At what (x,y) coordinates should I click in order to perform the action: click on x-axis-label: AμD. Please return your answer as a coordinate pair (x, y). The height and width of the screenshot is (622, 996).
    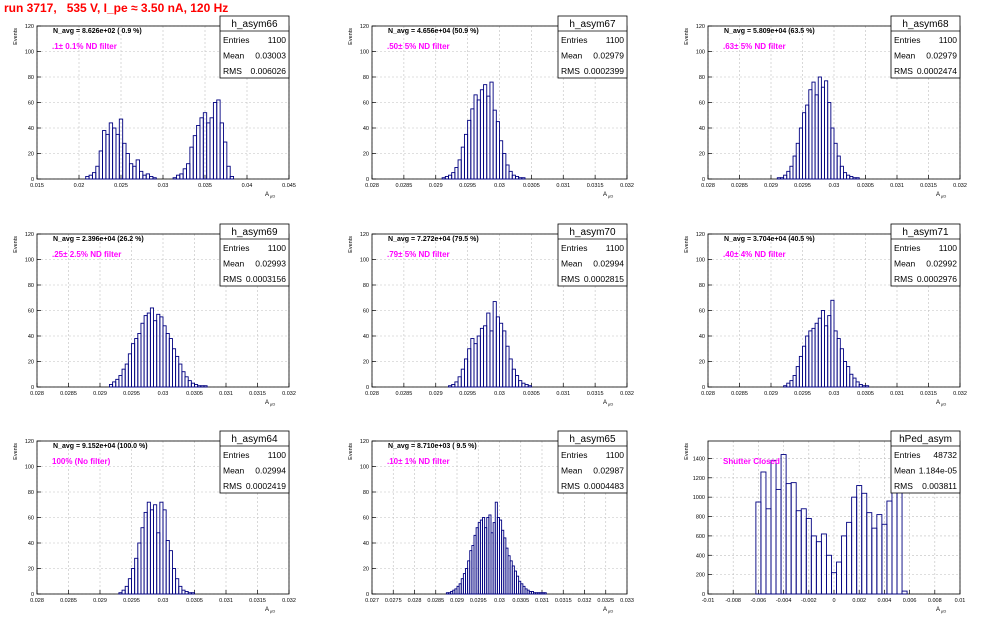
    Looking at the image, I should click on (941, 195).